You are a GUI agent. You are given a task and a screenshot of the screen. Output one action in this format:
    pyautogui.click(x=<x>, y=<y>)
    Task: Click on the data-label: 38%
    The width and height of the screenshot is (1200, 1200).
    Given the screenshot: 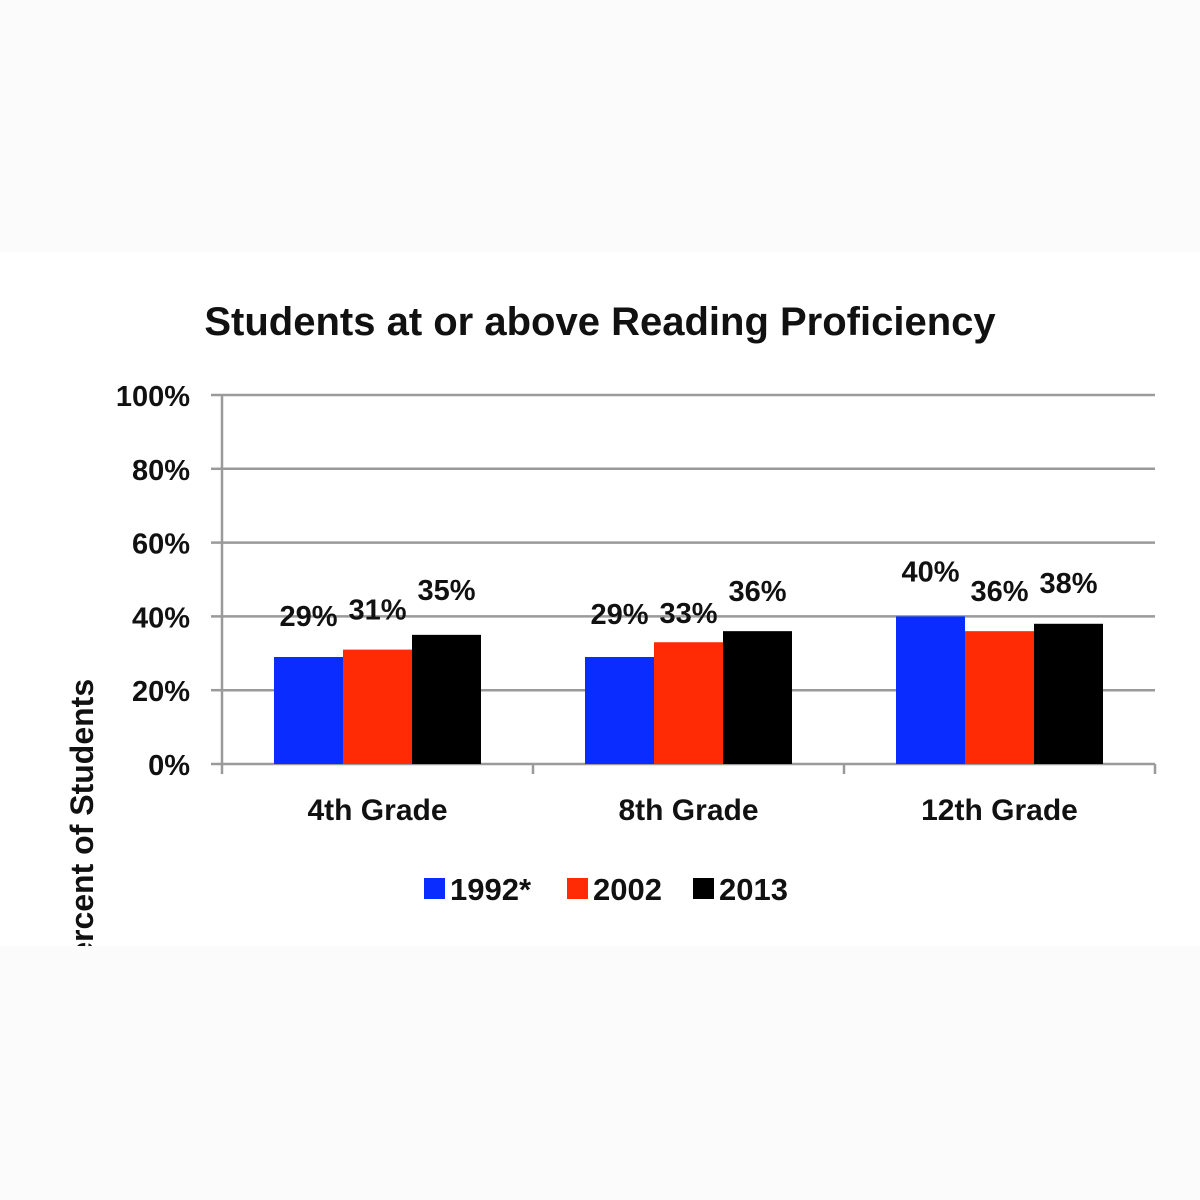 What is the action you would take?
    pyautogui.click(x=1068, y=584)
    